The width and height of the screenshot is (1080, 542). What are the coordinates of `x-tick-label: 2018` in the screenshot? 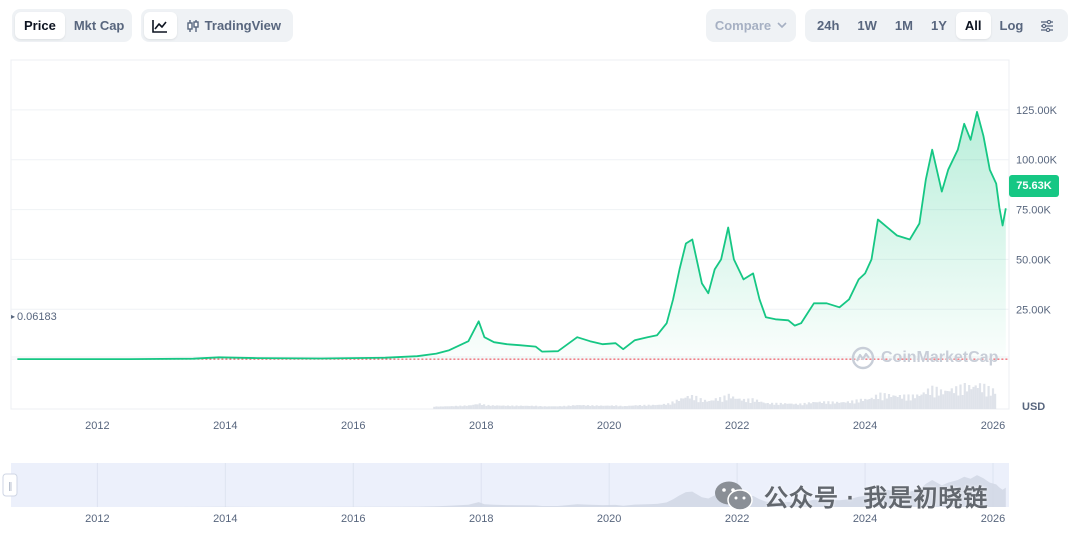 It's located at (481, 426).